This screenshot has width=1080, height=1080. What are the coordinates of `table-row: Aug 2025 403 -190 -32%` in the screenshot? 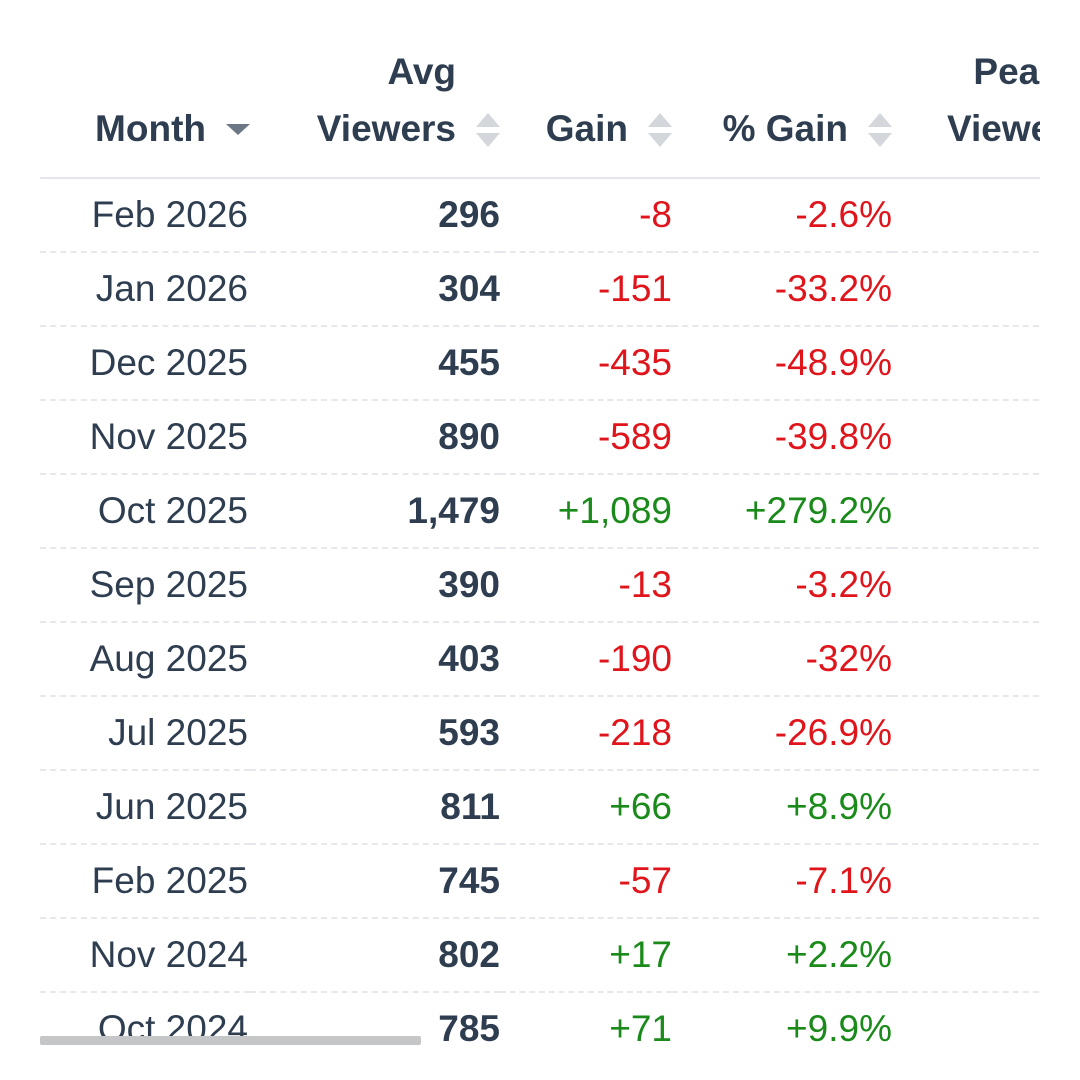 It's located at (540, 659).